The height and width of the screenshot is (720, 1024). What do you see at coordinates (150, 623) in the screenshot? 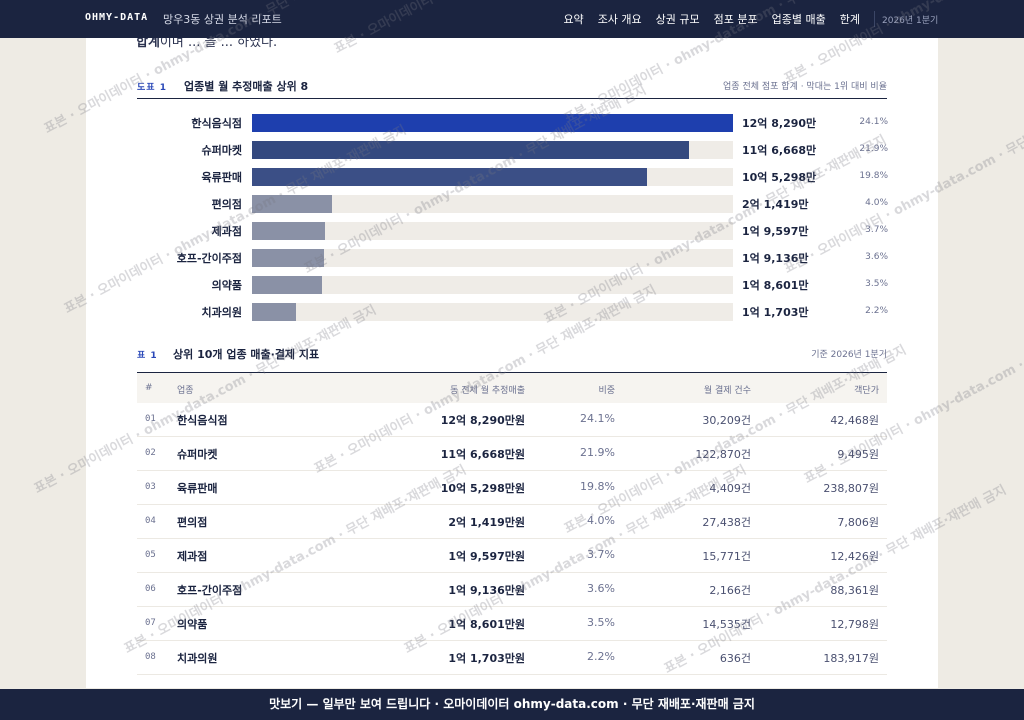
I see `row-number: 07` at bounding box center [150, 623].